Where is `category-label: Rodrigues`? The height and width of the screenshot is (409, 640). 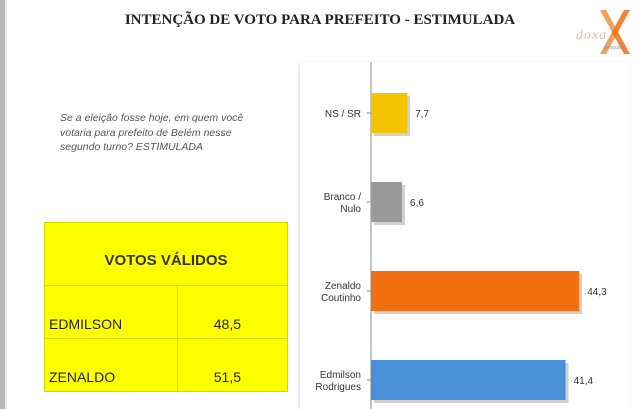 category-label: Rodrigues is located at coordinates (338, 387).